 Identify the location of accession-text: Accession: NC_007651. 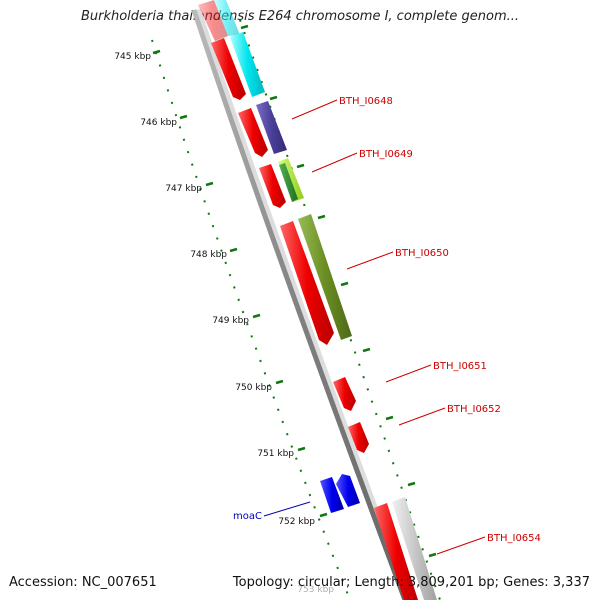
(83, 582).